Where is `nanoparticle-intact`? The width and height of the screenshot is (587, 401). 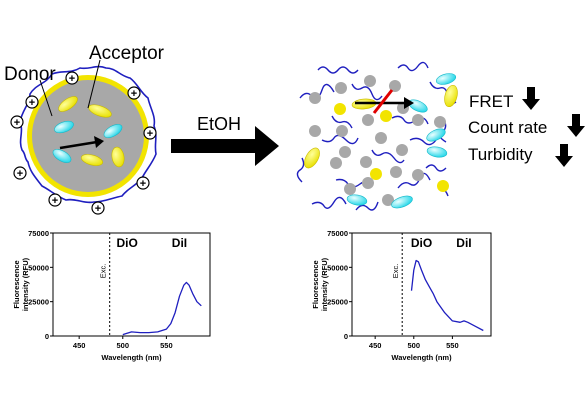 nanoparticle-intact is located at coordinates (88, 131).